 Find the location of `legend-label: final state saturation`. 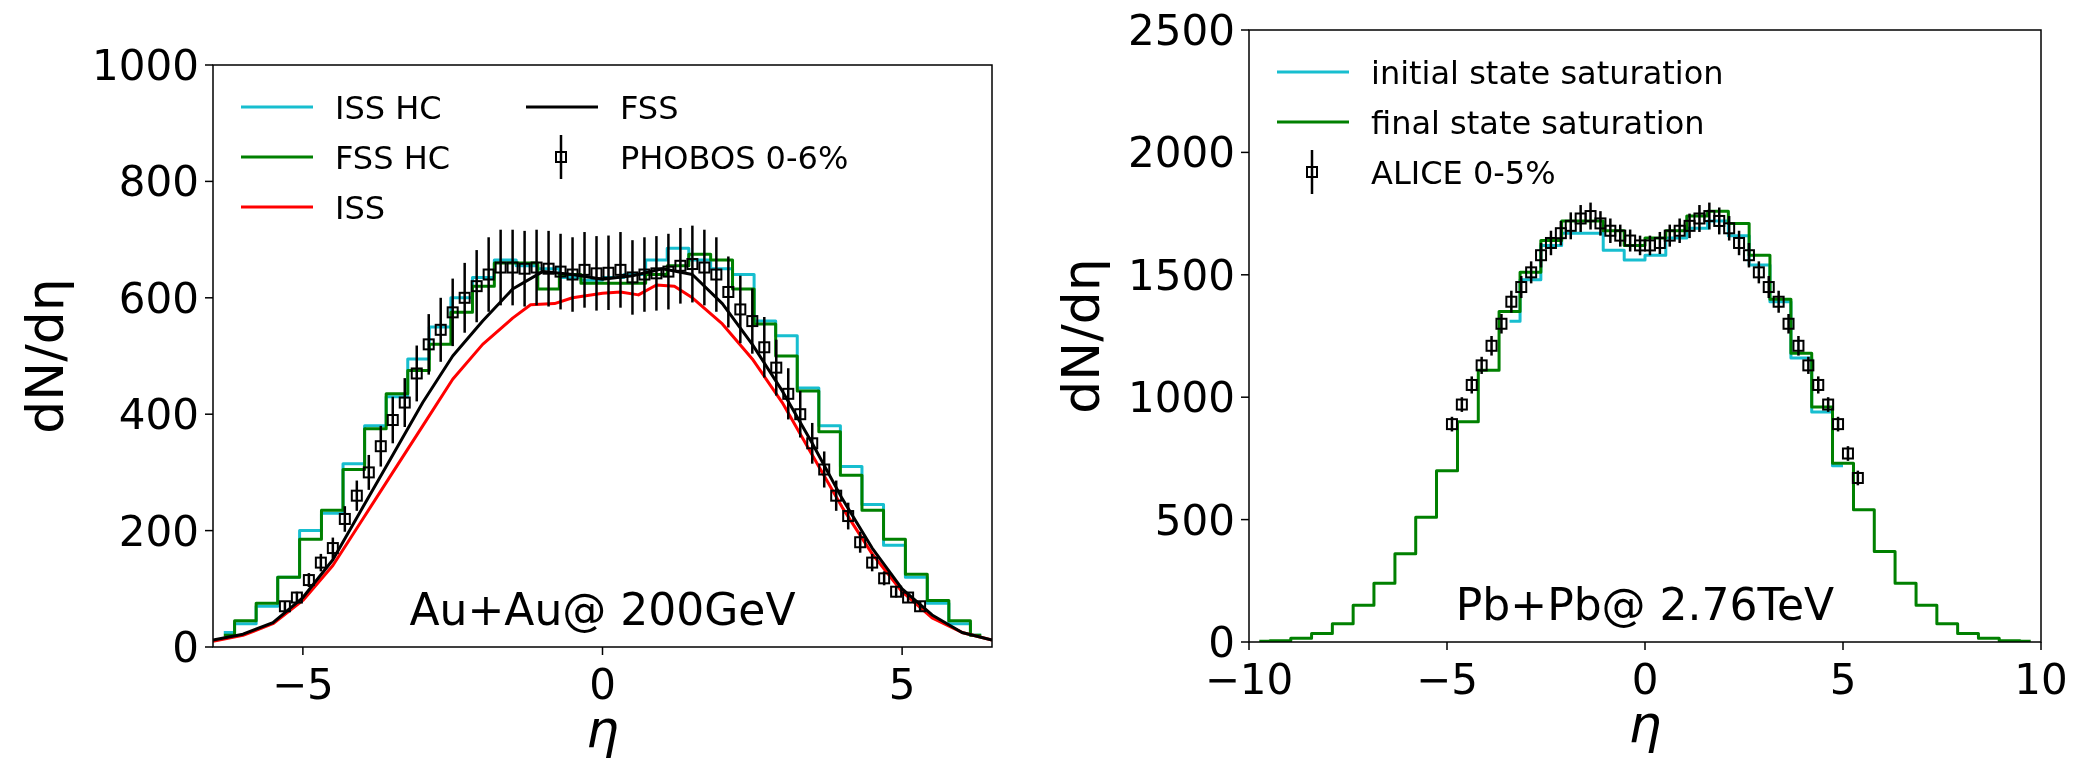

legend-label: final state saturation is located at coordinates (1538, 123).